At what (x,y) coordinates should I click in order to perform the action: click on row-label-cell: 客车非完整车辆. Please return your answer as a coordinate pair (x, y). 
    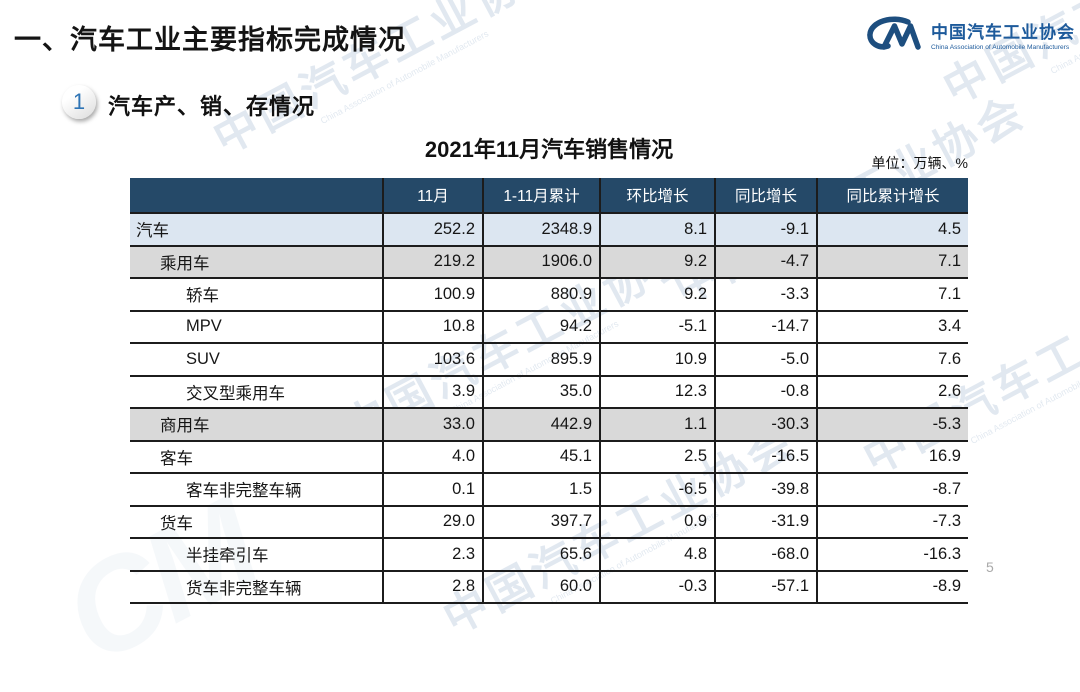
    Looking at the image, I should click on (256, 489).